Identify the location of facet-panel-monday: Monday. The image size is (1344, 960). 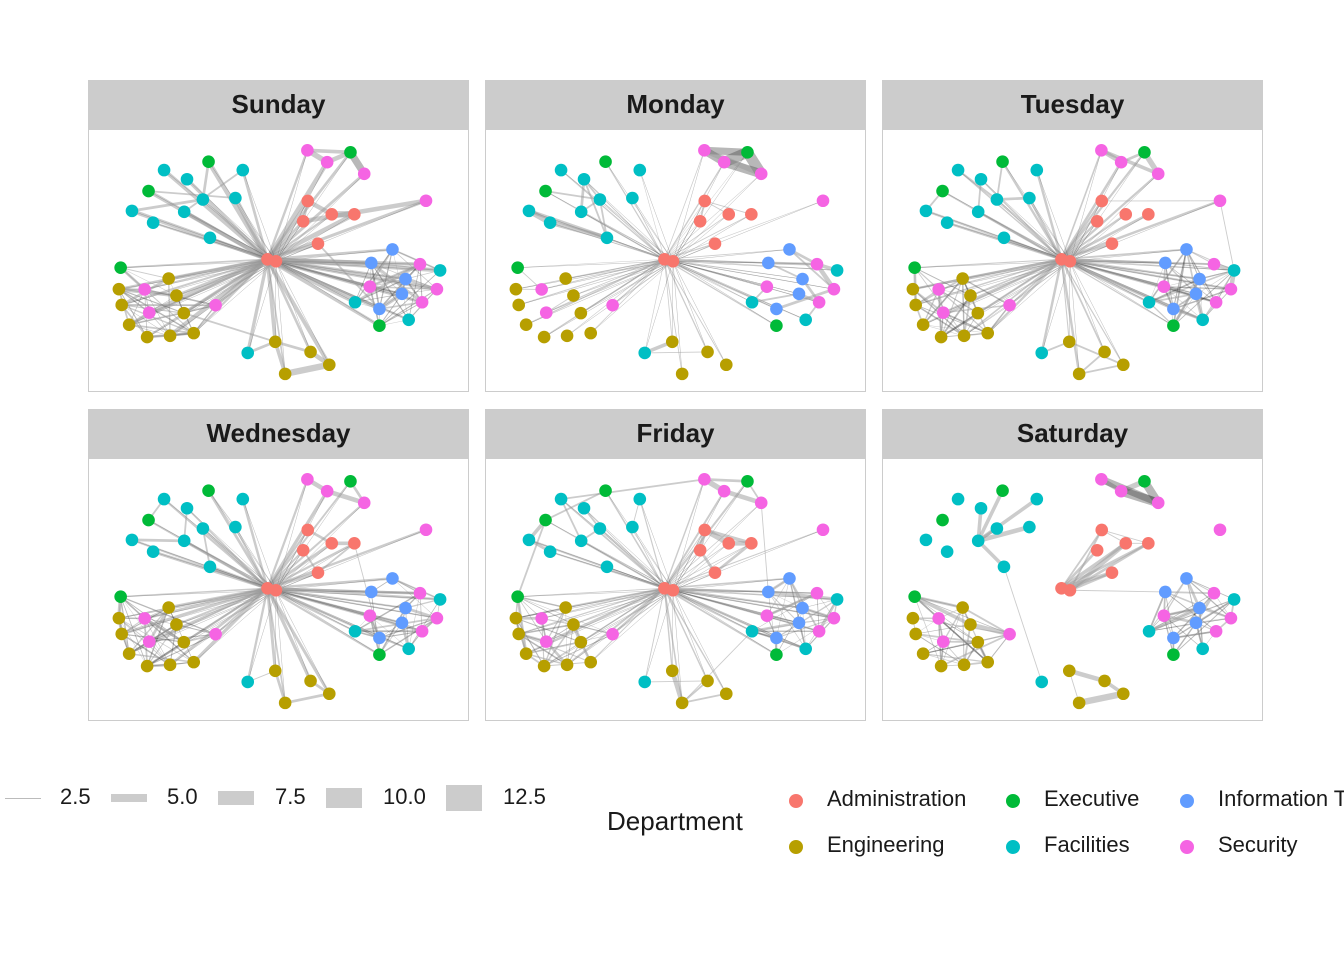
(675, 236).